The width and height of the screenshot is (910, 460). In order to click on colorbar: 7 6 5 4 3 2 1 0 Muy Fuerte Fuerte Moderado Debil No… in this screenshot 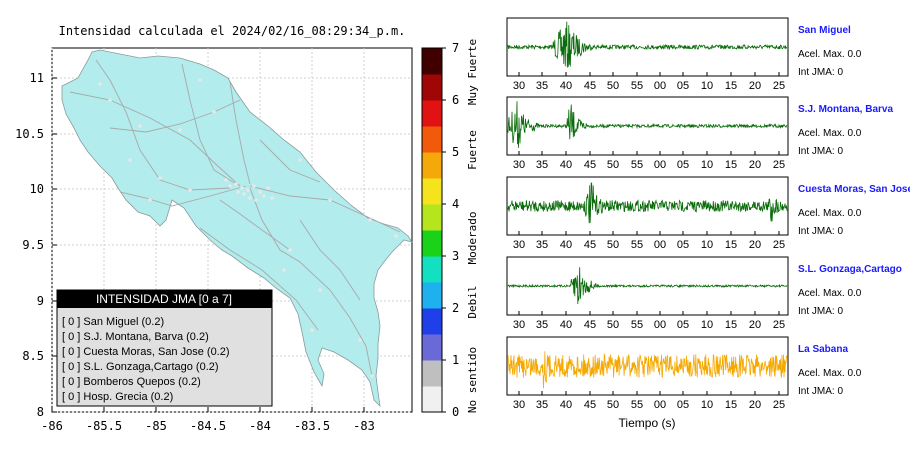, I will do `click(450, 229)`.